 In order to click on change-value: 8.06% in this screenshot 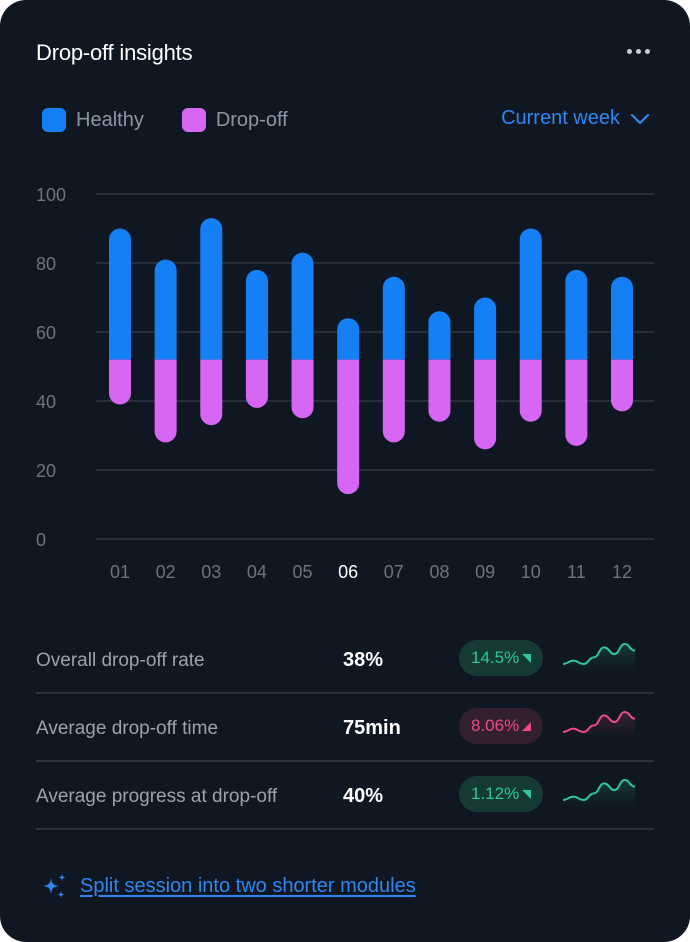, I will do `click(495, 725)`.